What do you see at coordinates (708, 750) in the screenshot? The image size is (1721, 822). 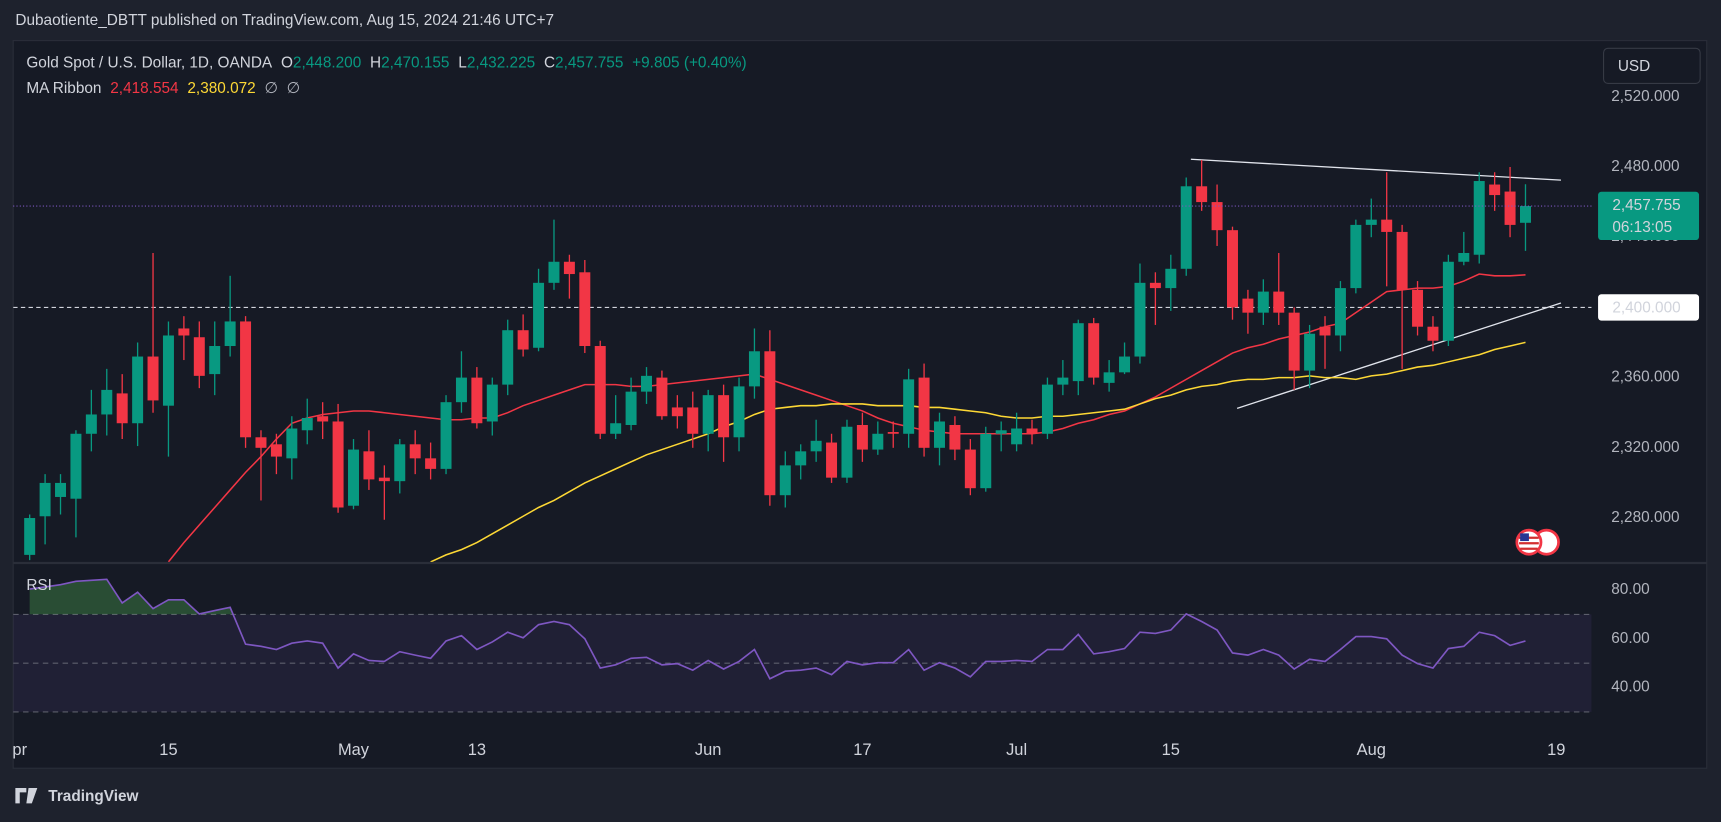 I see `x-tick-label: Jun` at bounding box center [708, 750].